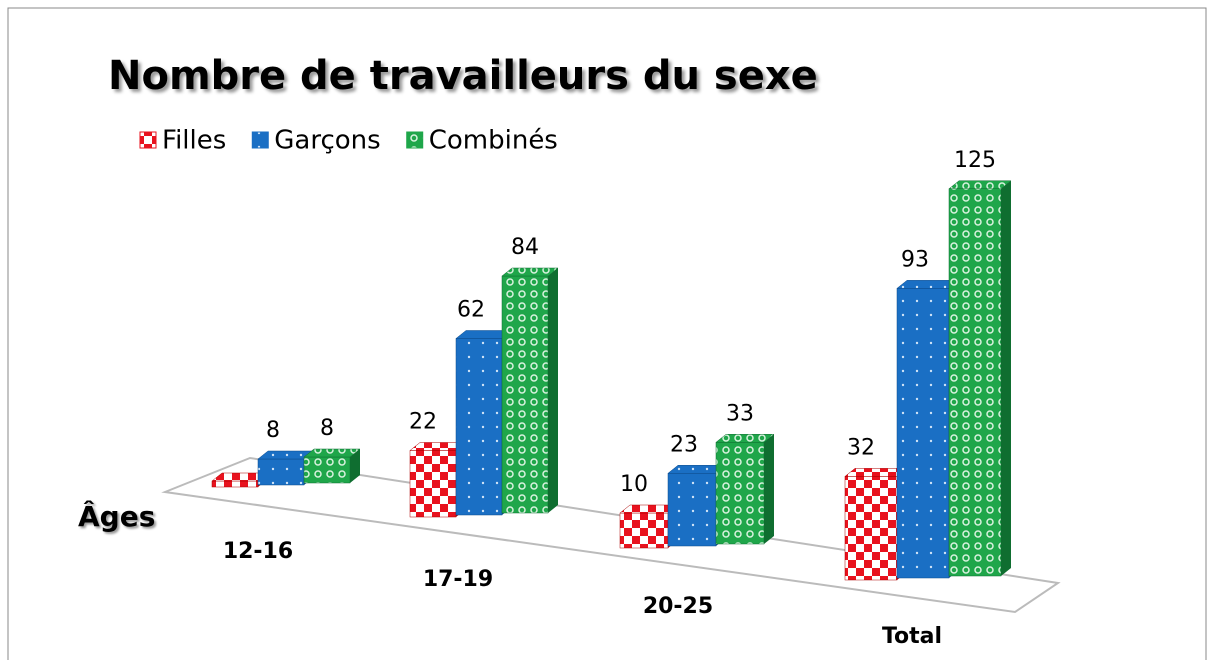 This screenshot has height=660, width=1214. I want to click on x-axis-label: Âges, so click(116, 516).